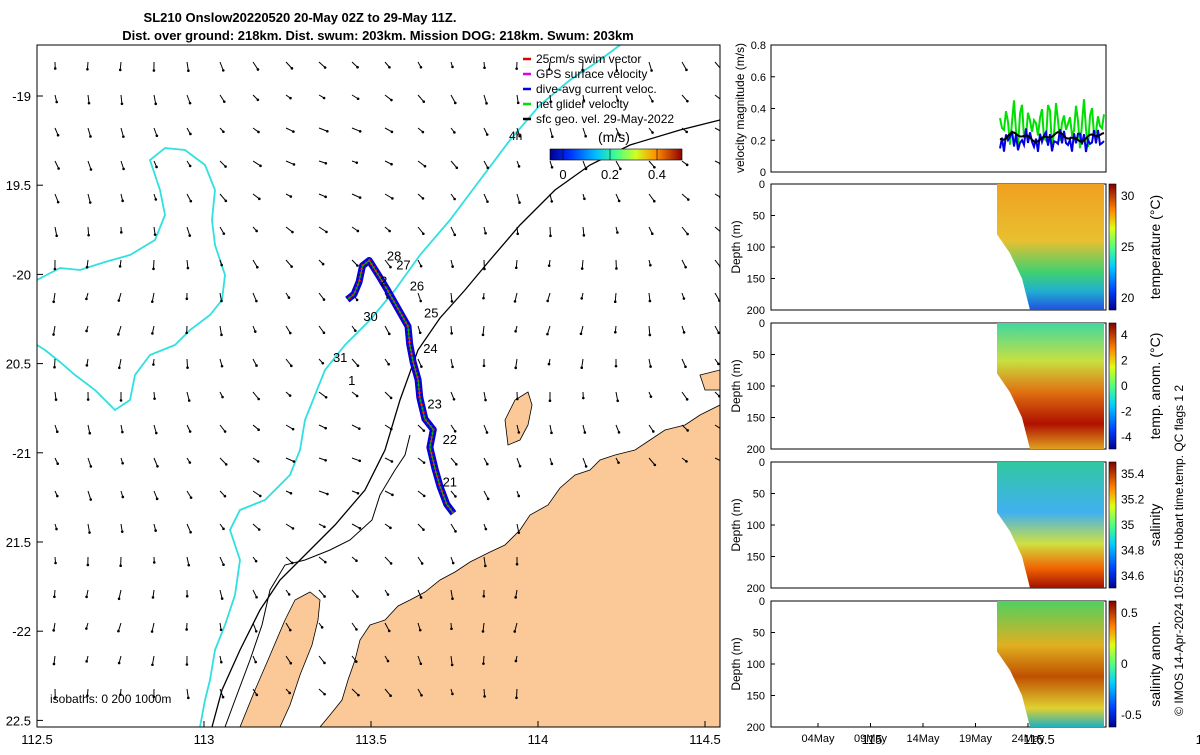 The image size is (1200, 755). I want to click on time-tick-label: 09May, so click(871, 739).